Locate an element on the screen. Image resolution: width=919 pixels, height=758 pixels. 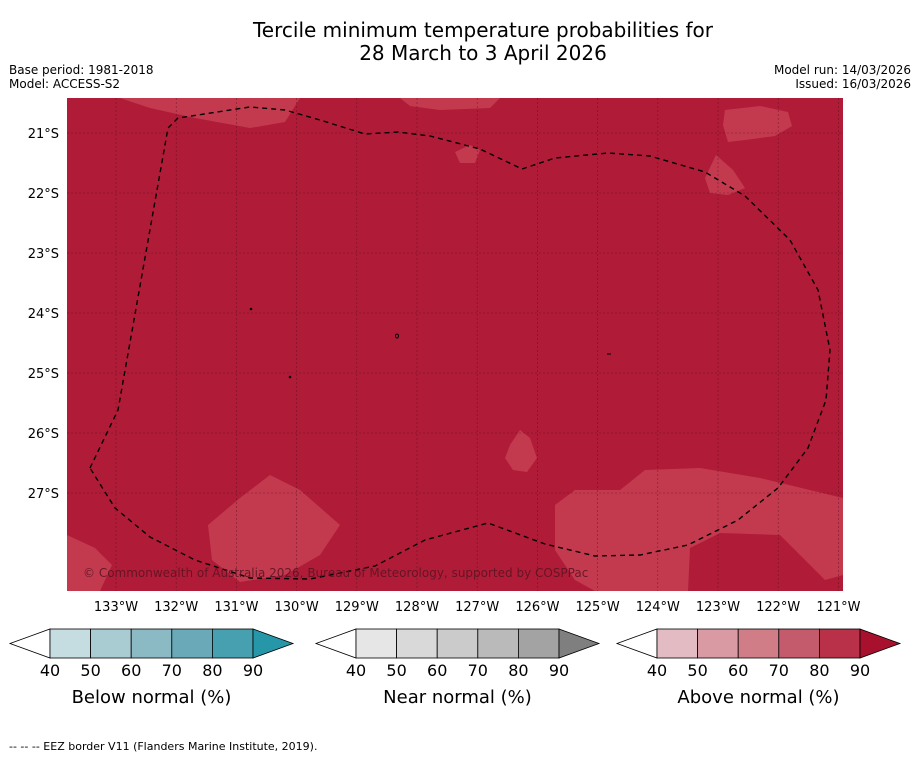
title-line-2: 28 March to 3 April 2026 is located at coordinates (483, 53).